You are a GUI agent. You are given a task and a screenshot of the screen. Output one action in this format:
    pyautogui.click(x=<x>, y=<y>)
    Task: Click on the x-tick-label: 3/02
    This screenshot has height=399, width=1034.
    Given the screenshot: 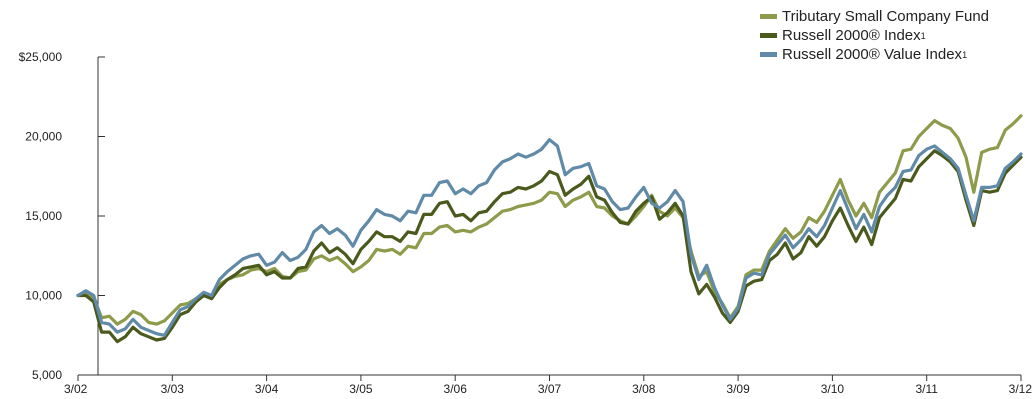 What is the action you would take?
    pyautogui.click(x=76, y=389)
    